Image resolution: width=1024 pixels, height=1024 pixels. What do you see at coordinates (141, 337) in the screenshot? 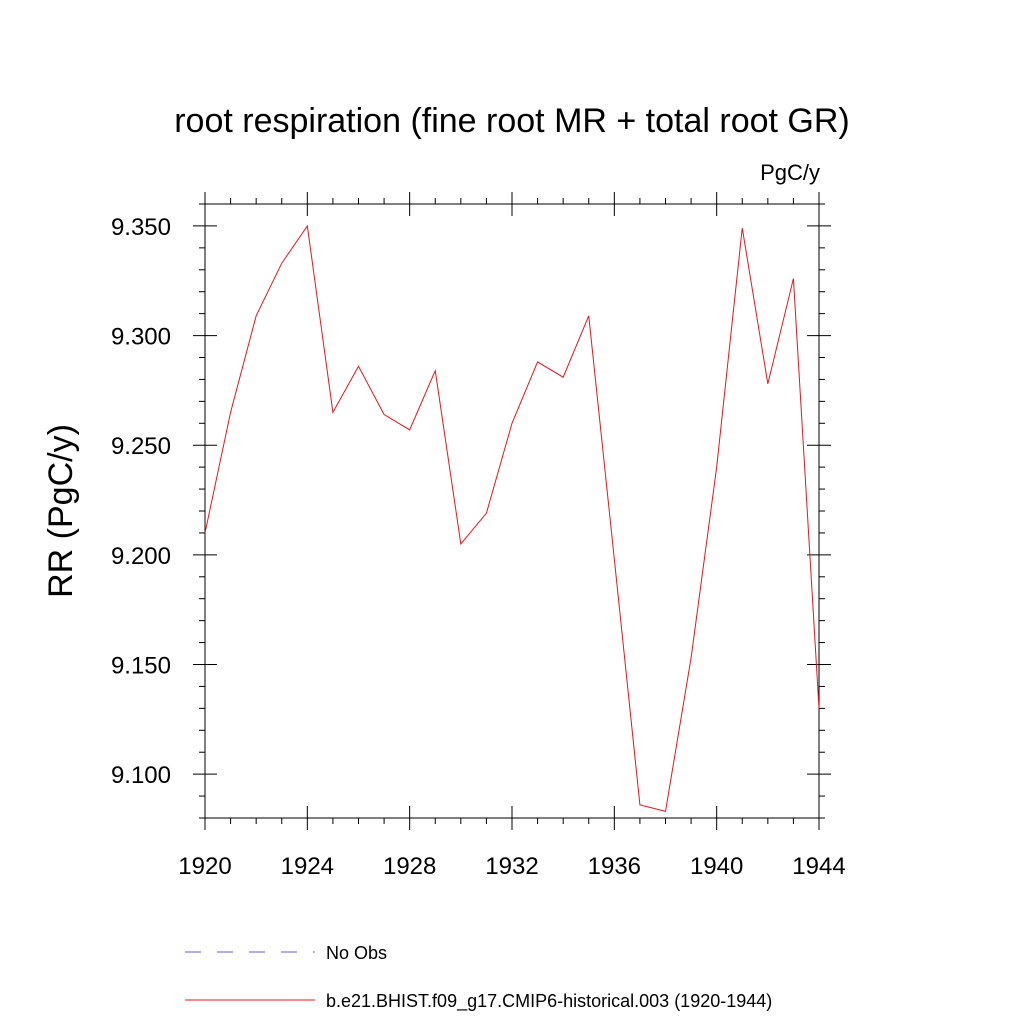
I see `y-tick-label: 9.300` at bounding box center [141, 337].